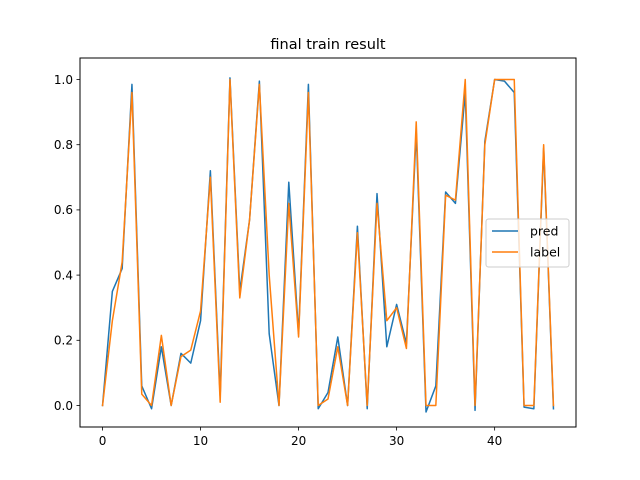 The height and width of the screenshot is (480, 640). Describe the element at coordinates (396, 441) in the screenshot. I see `x-tick-label: 30` at that location.